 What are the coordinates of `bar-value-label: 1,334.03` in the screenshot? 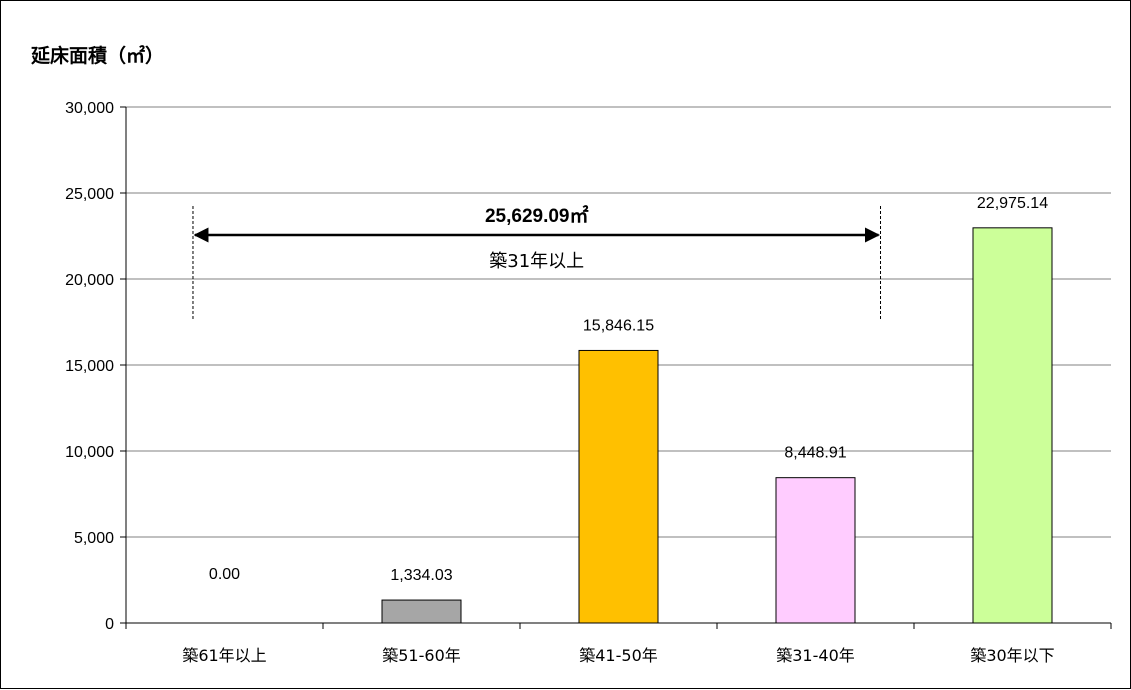 It's located at (421, 575).